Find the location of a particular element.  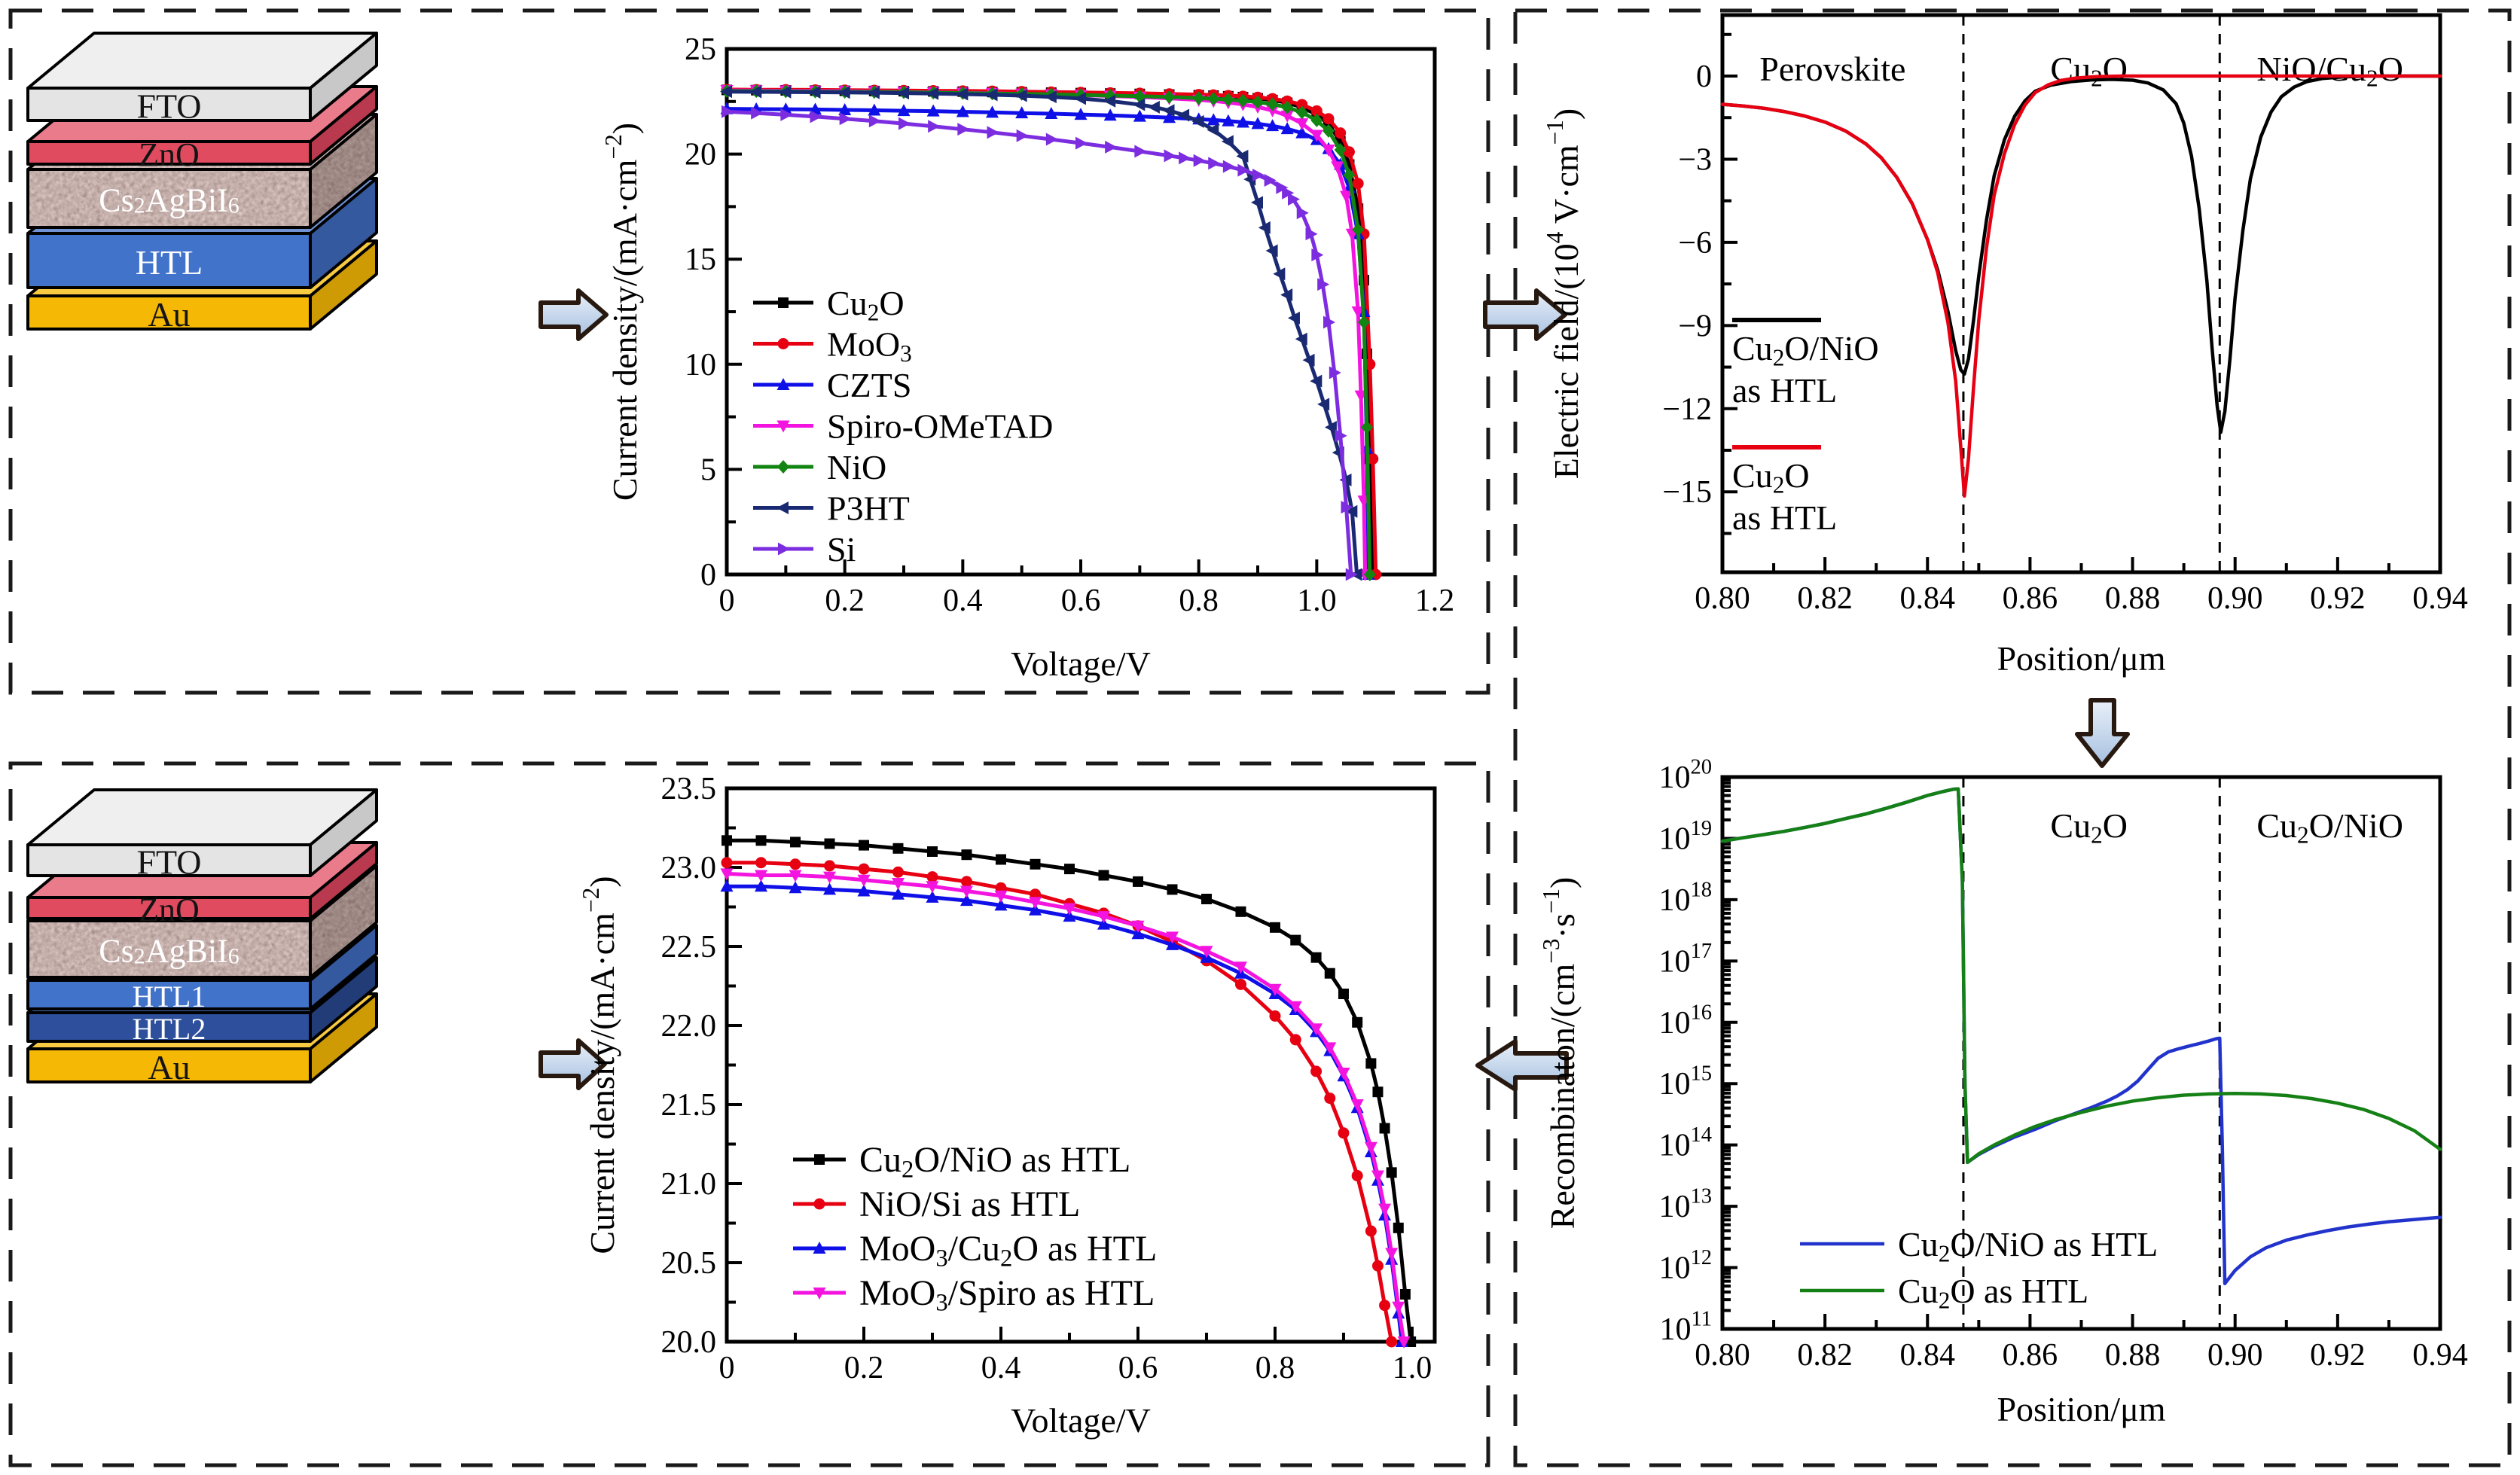

stack-layer-fto: FTO is located at coordinates (202, 834).